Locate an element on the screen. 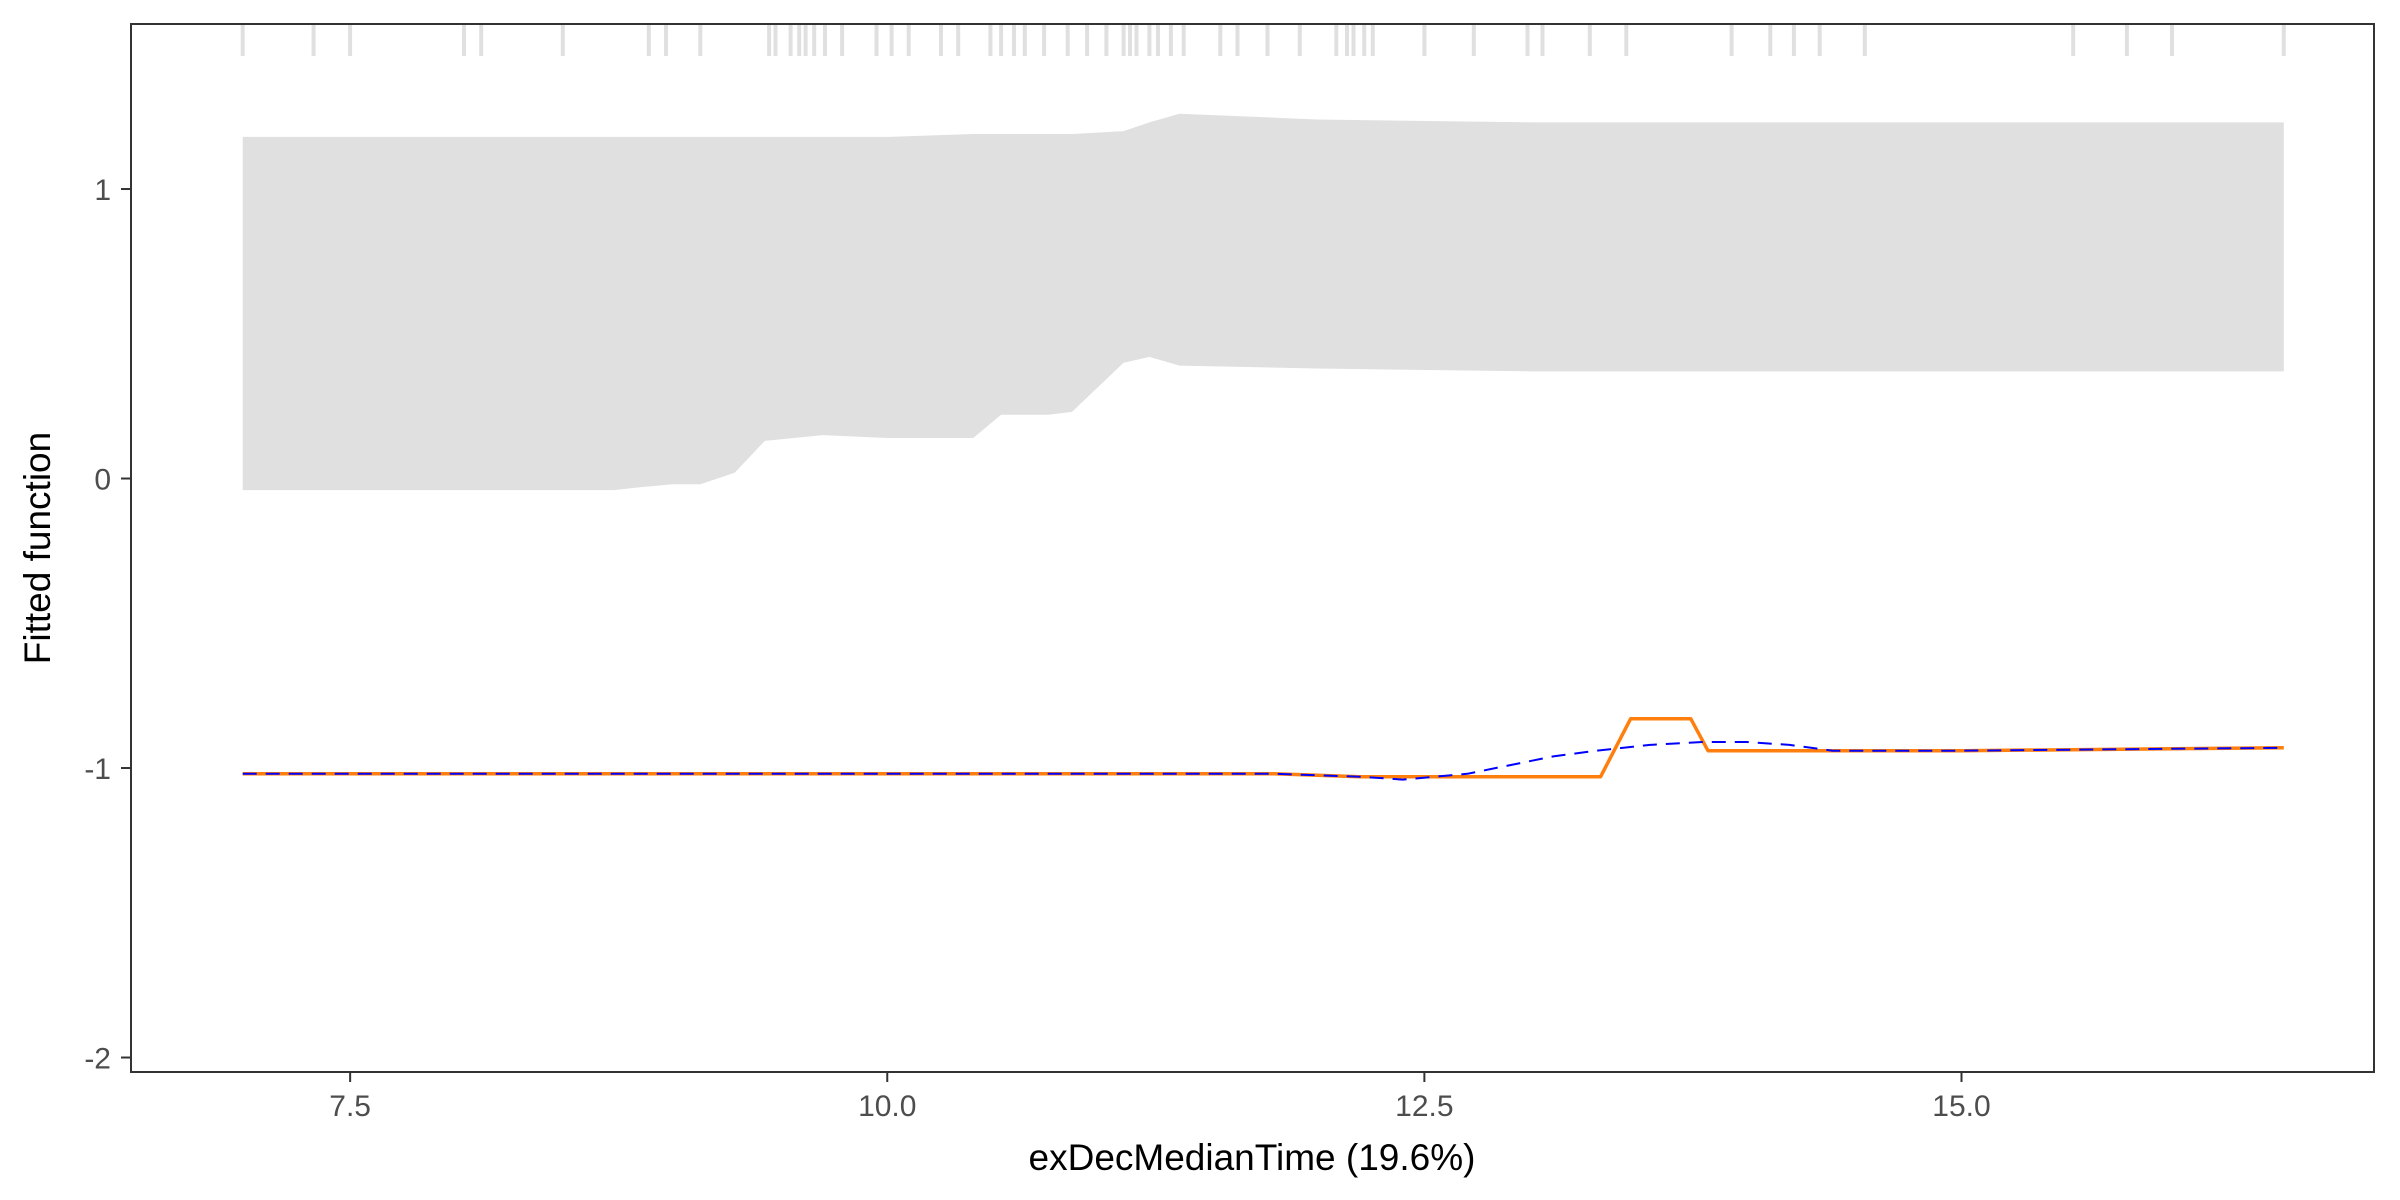  x-tick-label: 15.0 is located at coordinates (1961, 1106).